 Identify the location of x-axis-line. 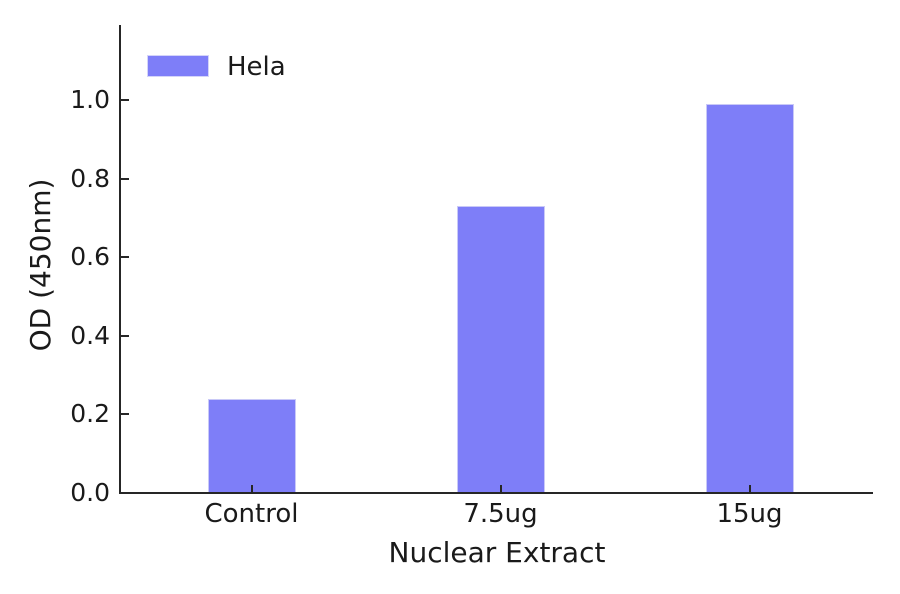
(496, 493).